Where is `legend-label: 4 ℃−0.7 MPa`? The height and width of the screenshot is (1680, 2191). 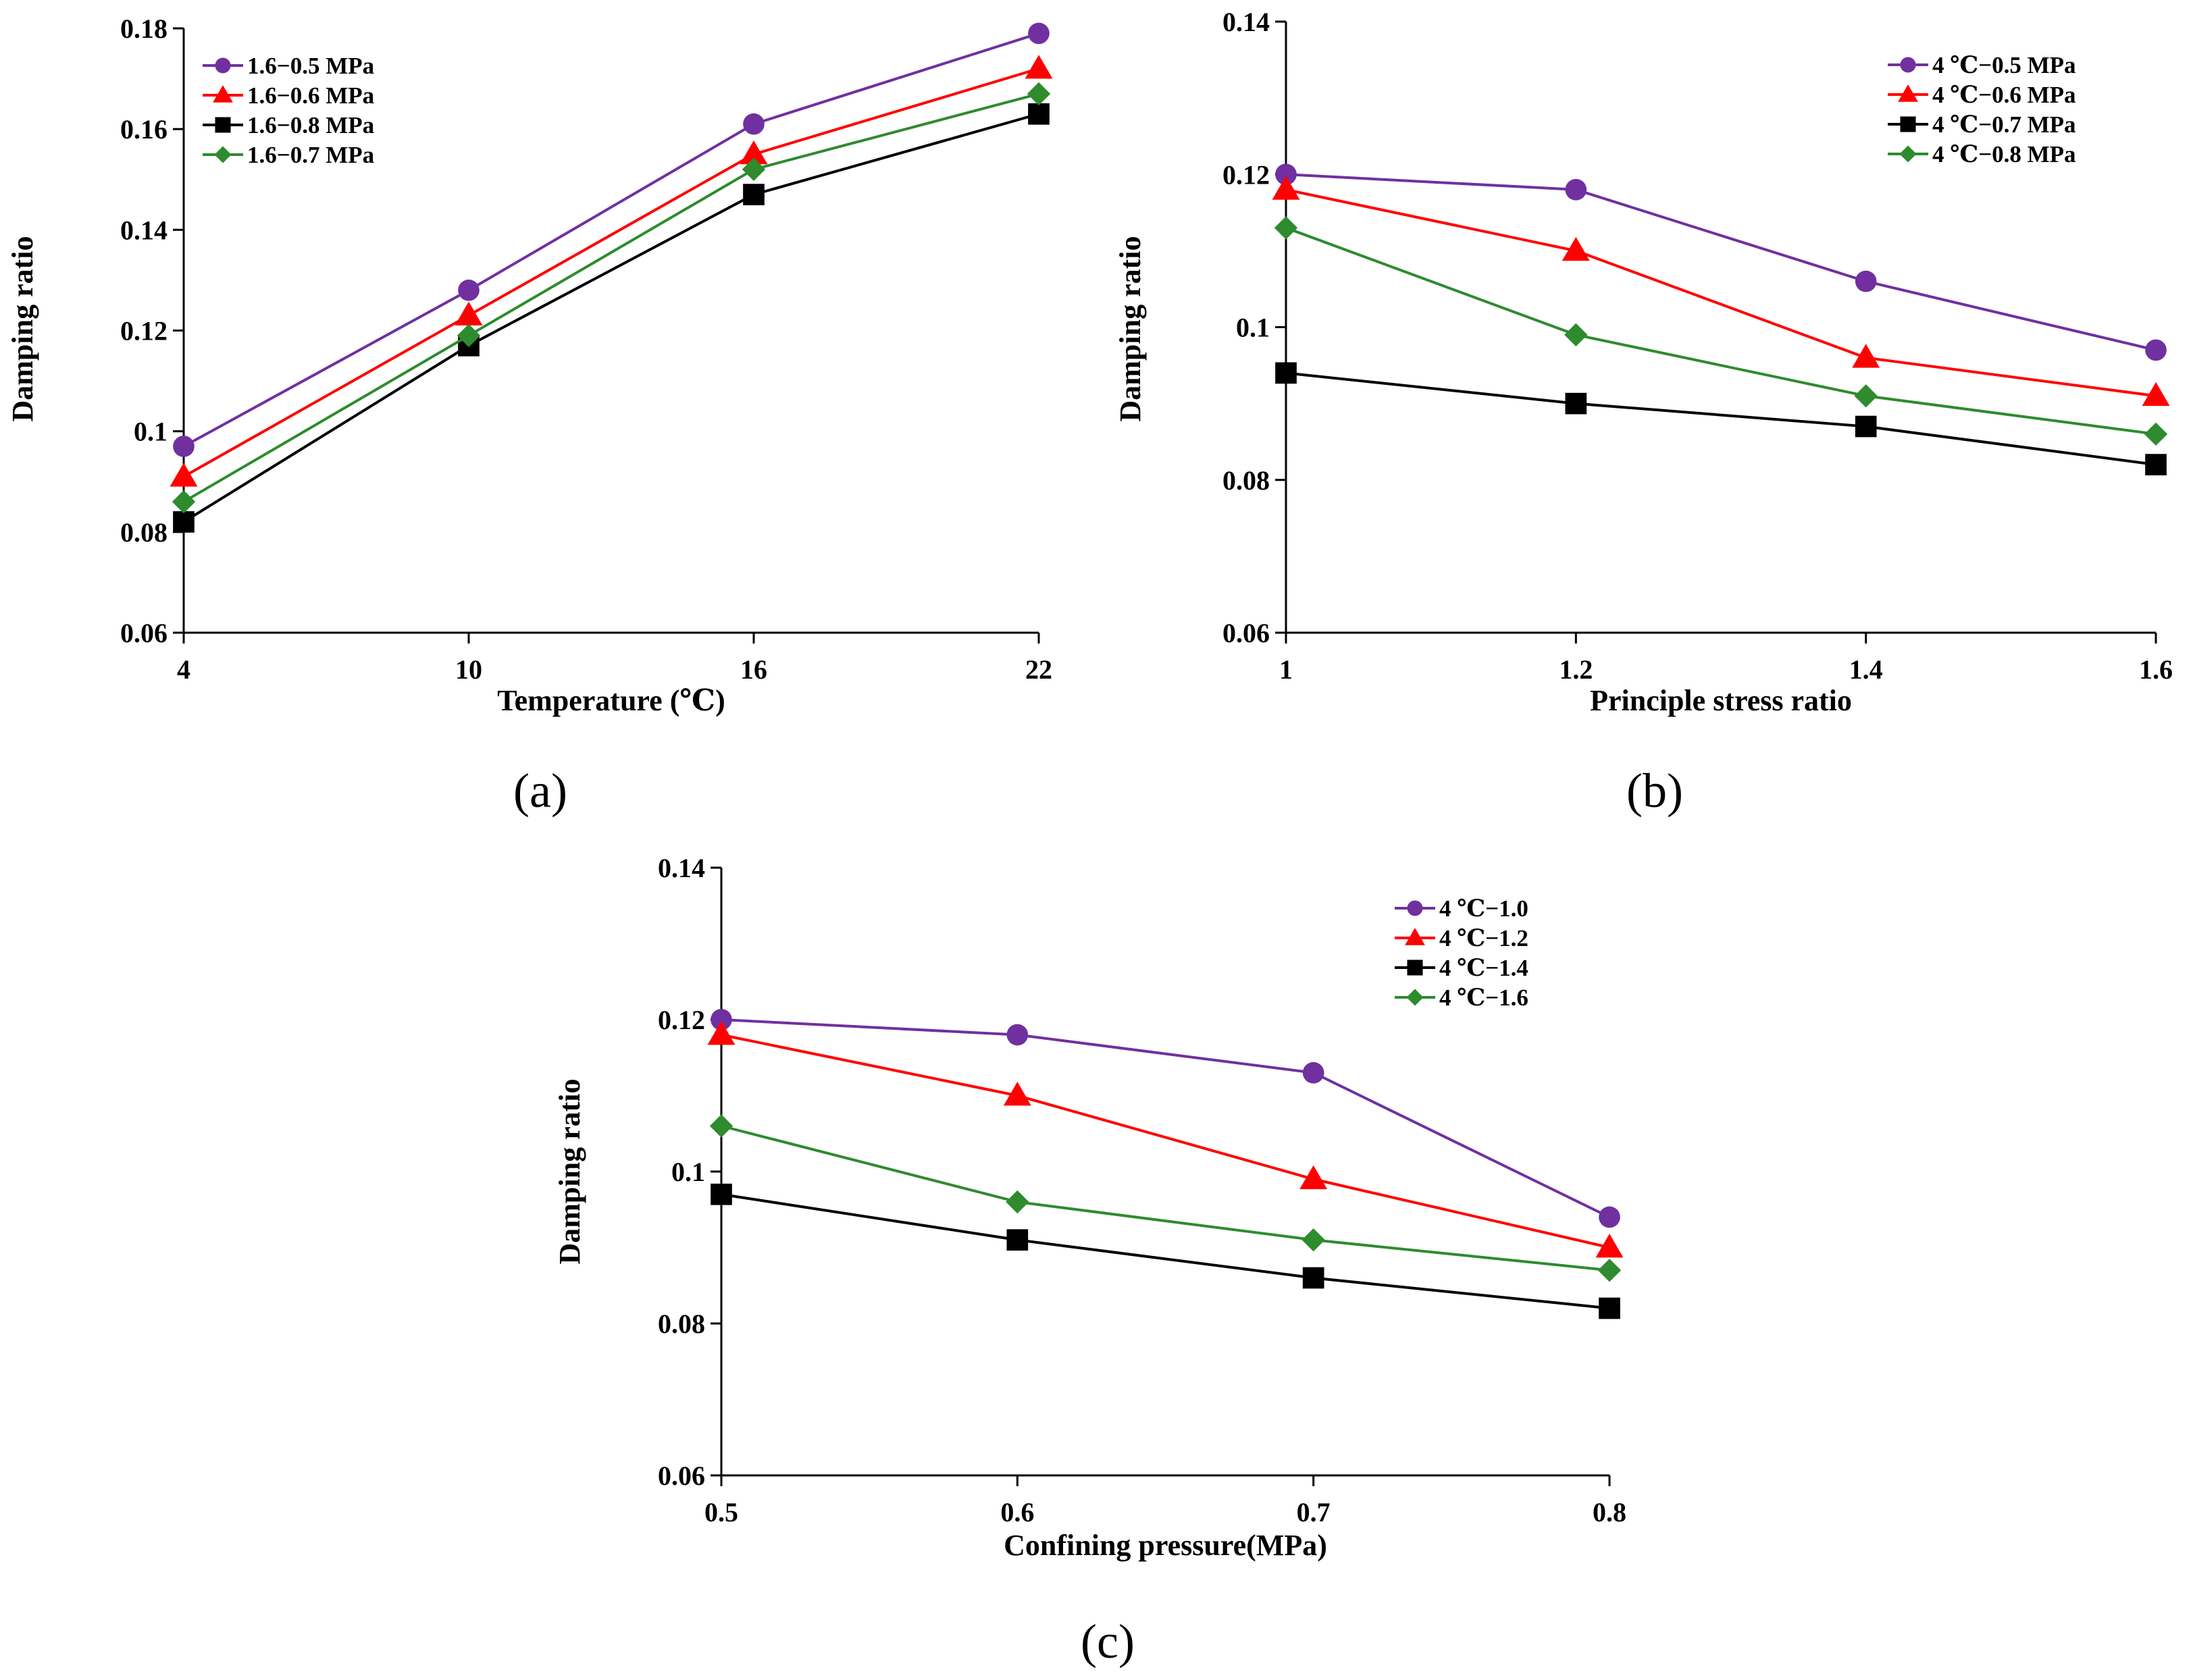 legend-label: 4 ℃−0.7 MPa is located at coordinates (2004, 125).